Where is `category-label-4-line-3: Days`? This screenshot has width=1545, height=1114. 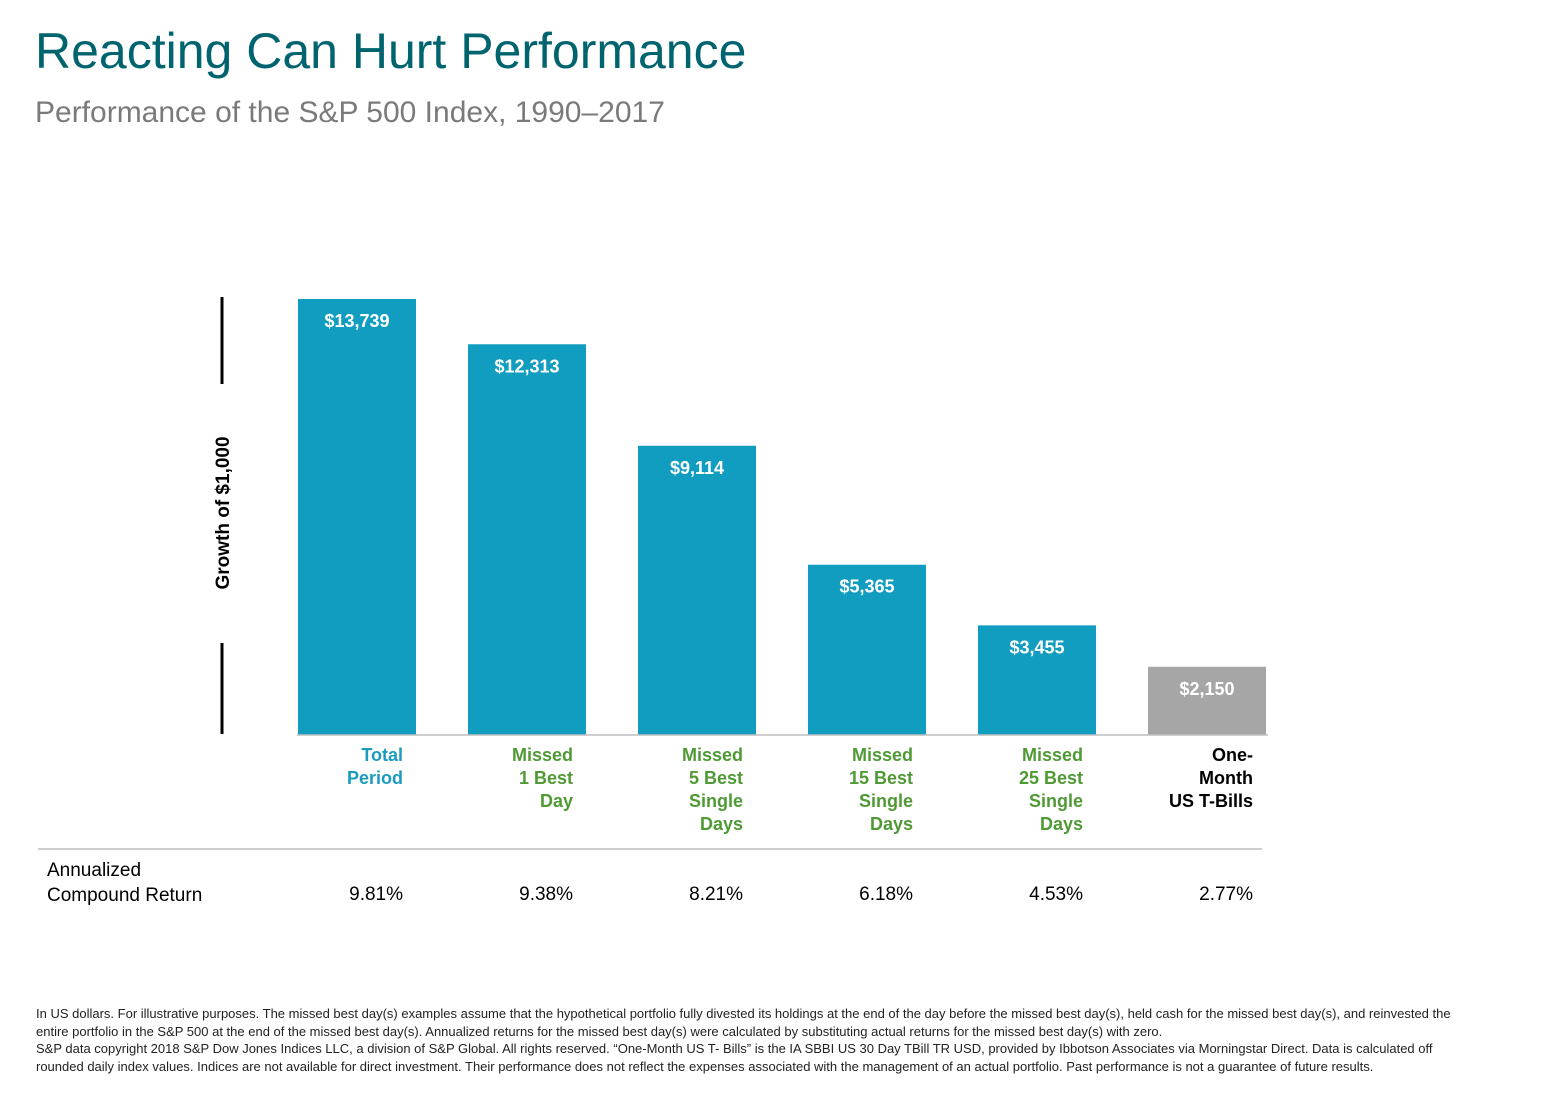
category-label-4-line-3: Days is located at coordinates (1061, 824).